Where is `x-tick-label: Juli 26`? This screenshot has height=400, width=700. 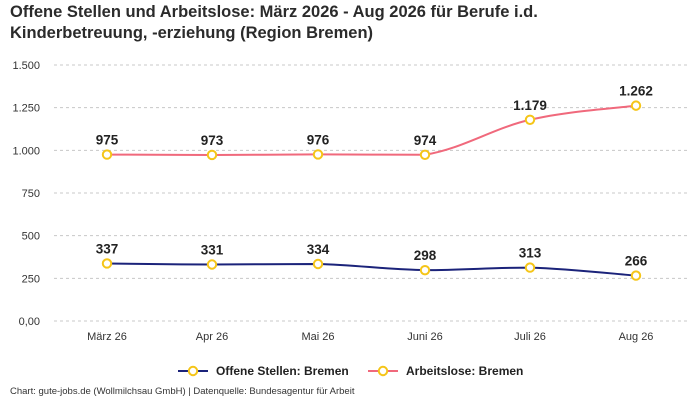
x-tick-label: Juli 26 is located at coordinates (530, 337).